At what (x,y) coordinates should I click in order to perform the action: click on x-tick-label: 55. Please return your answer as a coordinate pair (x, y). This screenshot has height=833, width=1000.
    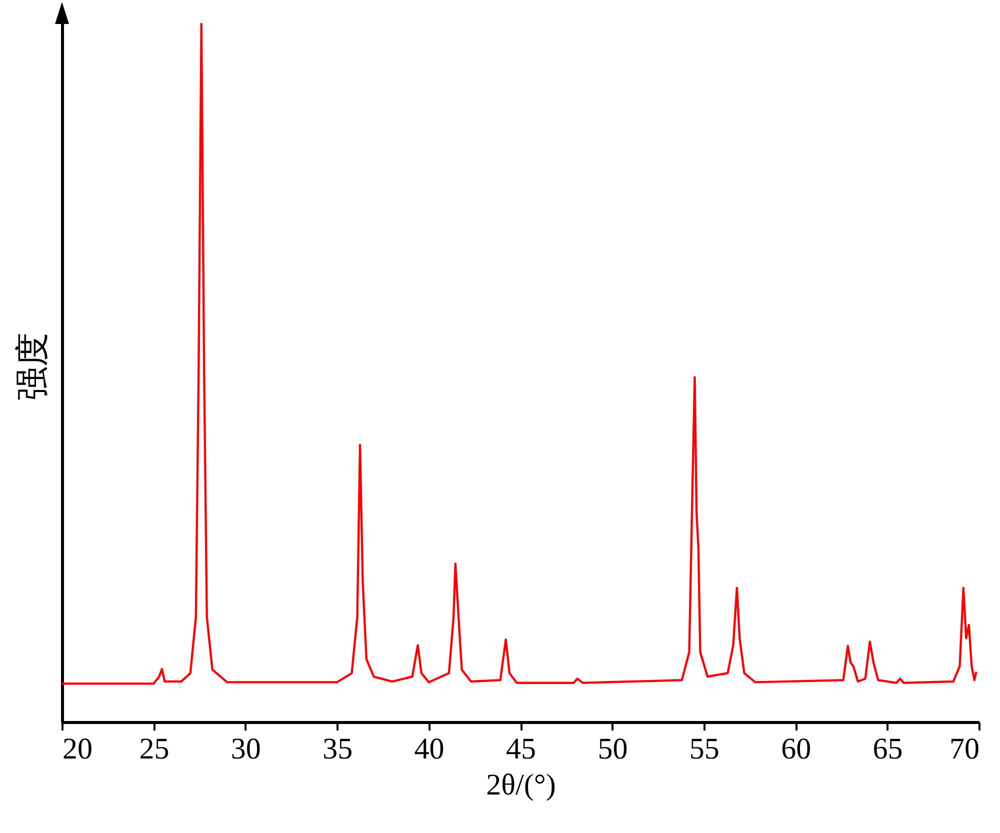
    Looking at the image, I should click on (704, 749).